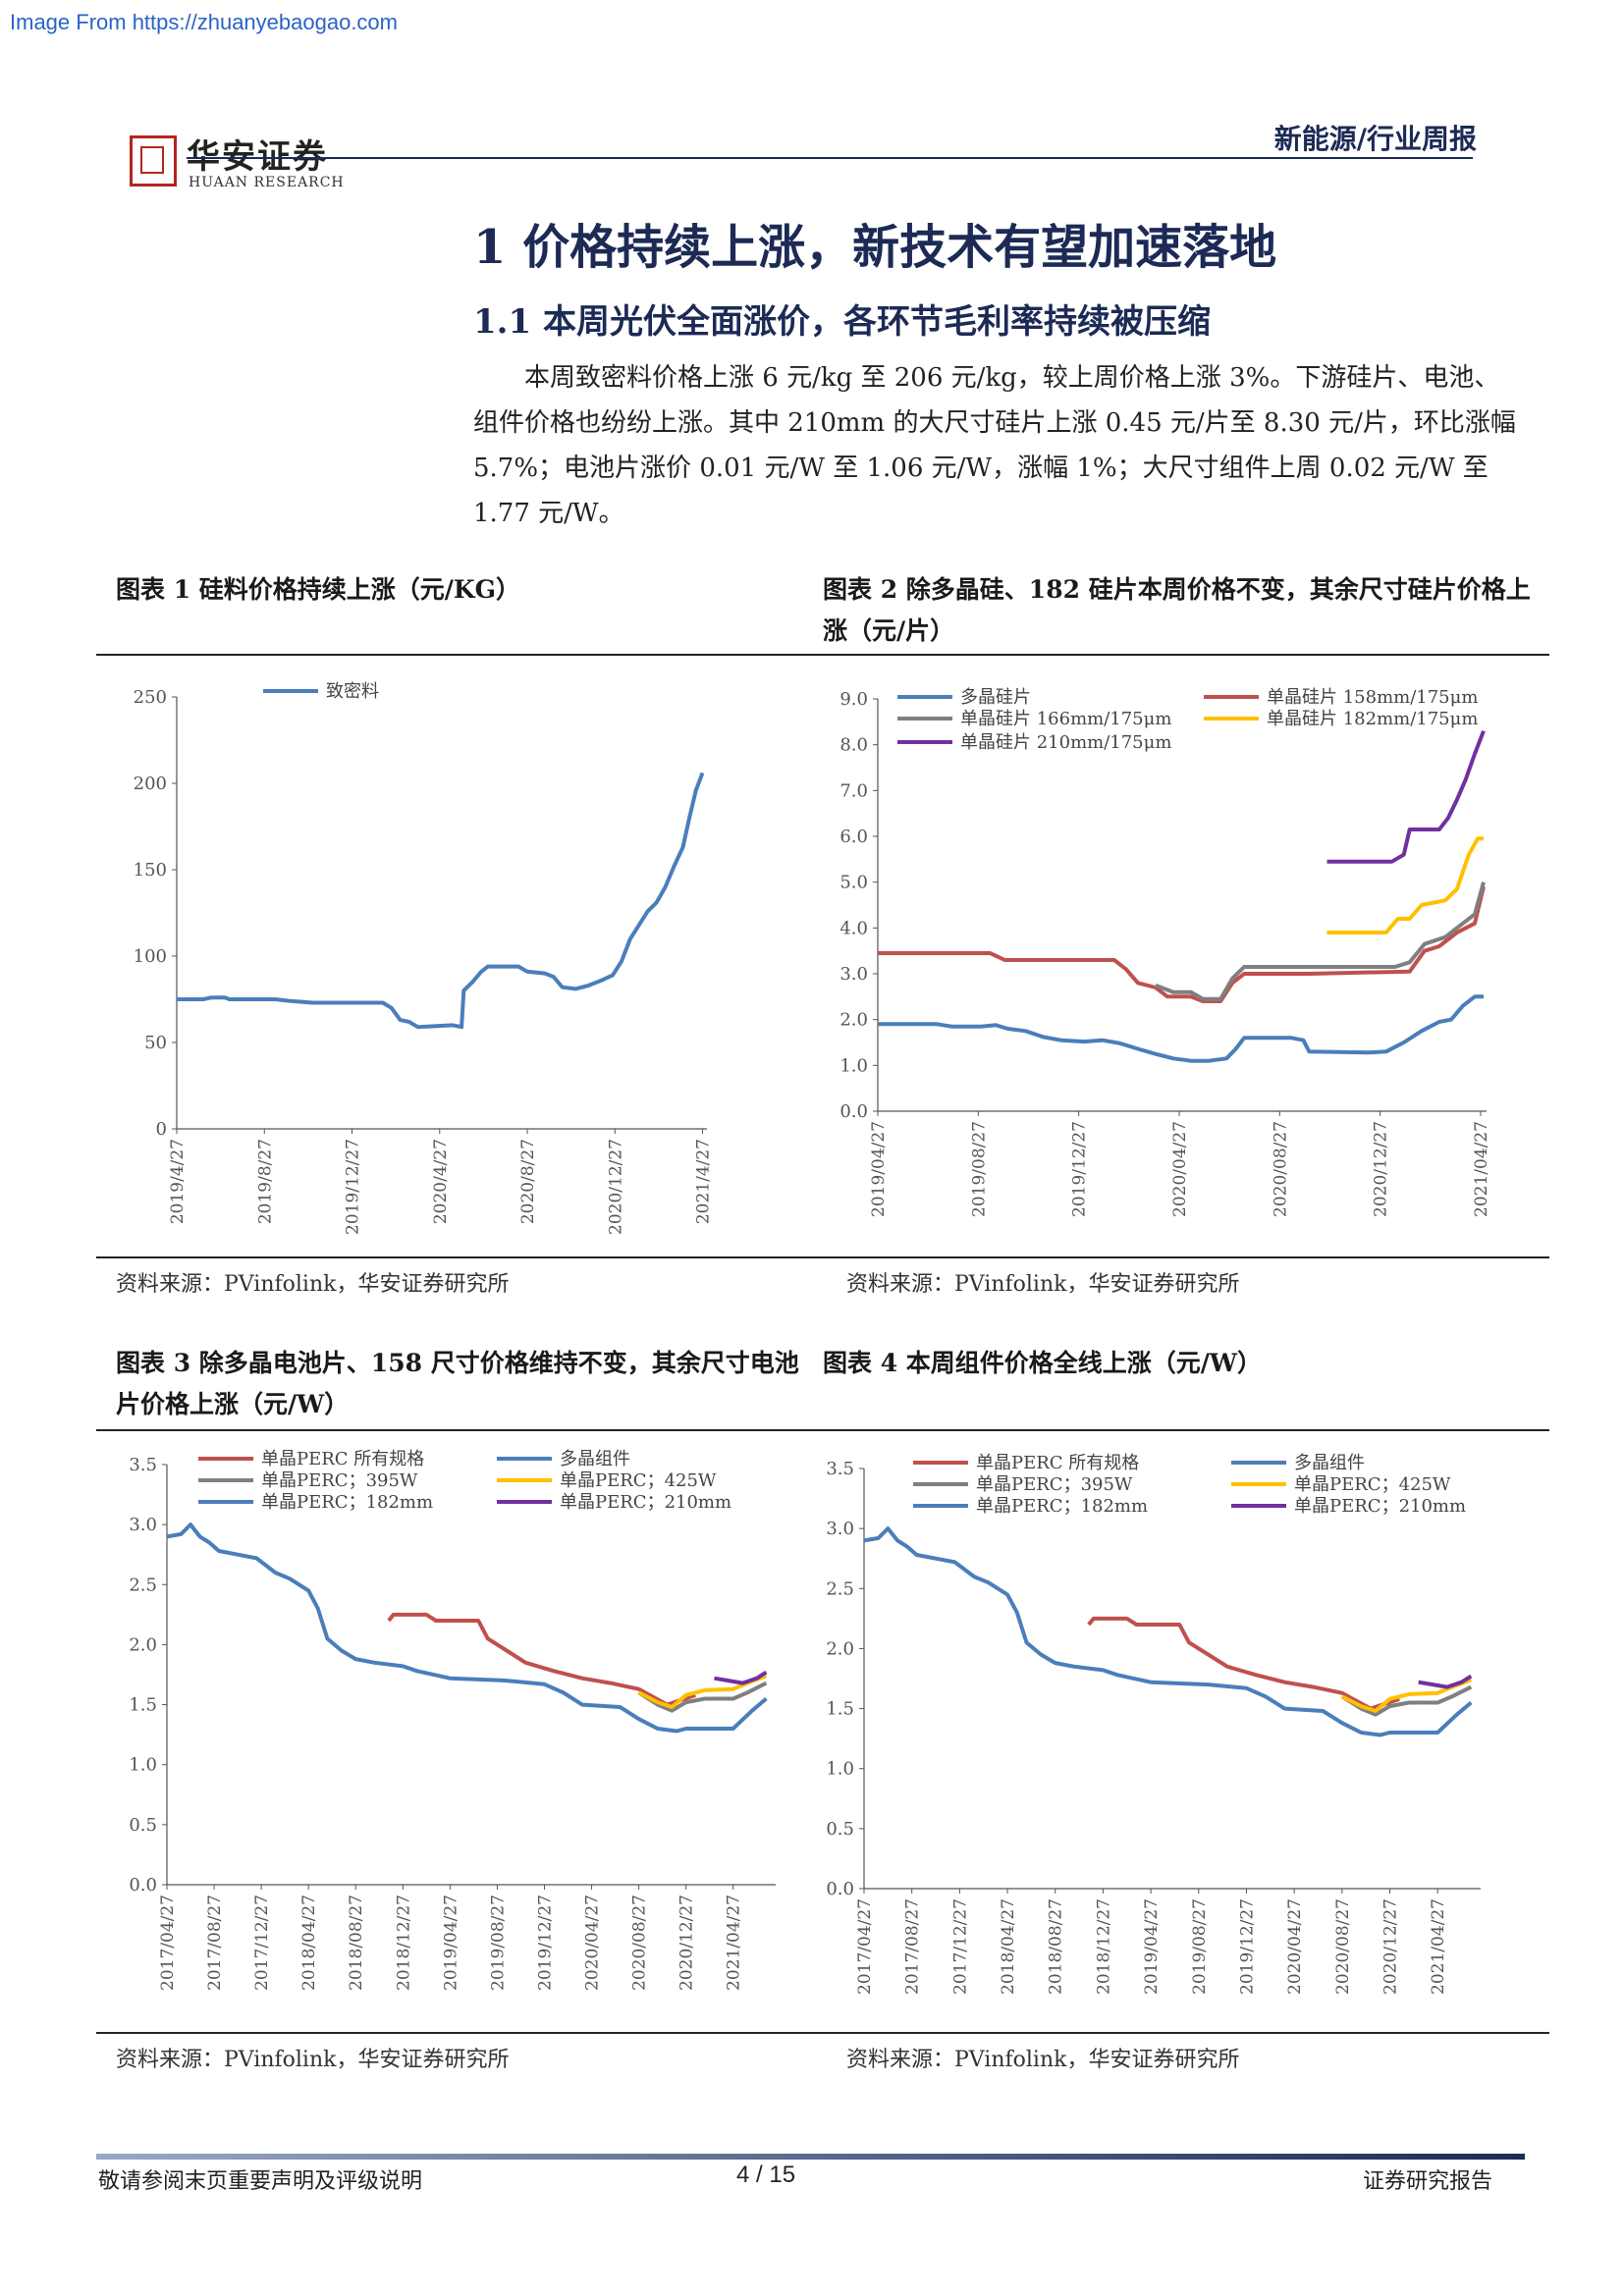  What do you see at coordinates (853, 790) in the screenshot?
I see `y-tick-label: 7.0` at bounding box center [853, 790].